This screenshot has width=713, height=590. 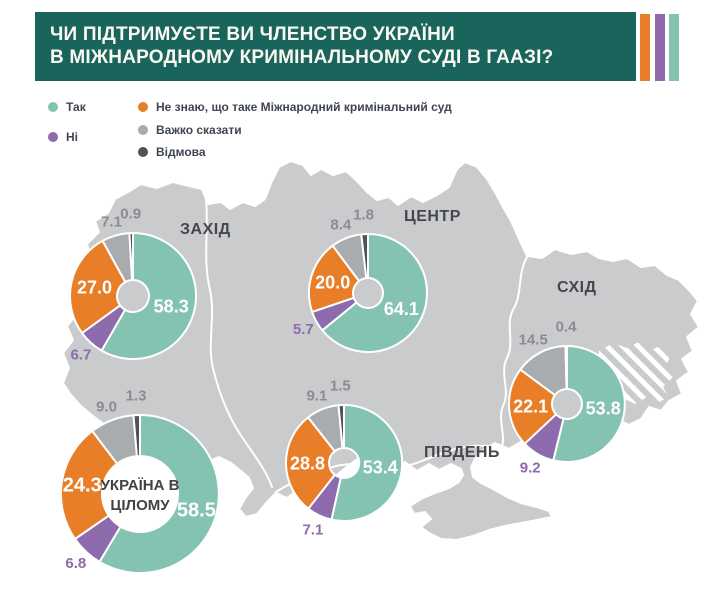 I want to click on accent-bar-teal, so click(x=674, y=47).